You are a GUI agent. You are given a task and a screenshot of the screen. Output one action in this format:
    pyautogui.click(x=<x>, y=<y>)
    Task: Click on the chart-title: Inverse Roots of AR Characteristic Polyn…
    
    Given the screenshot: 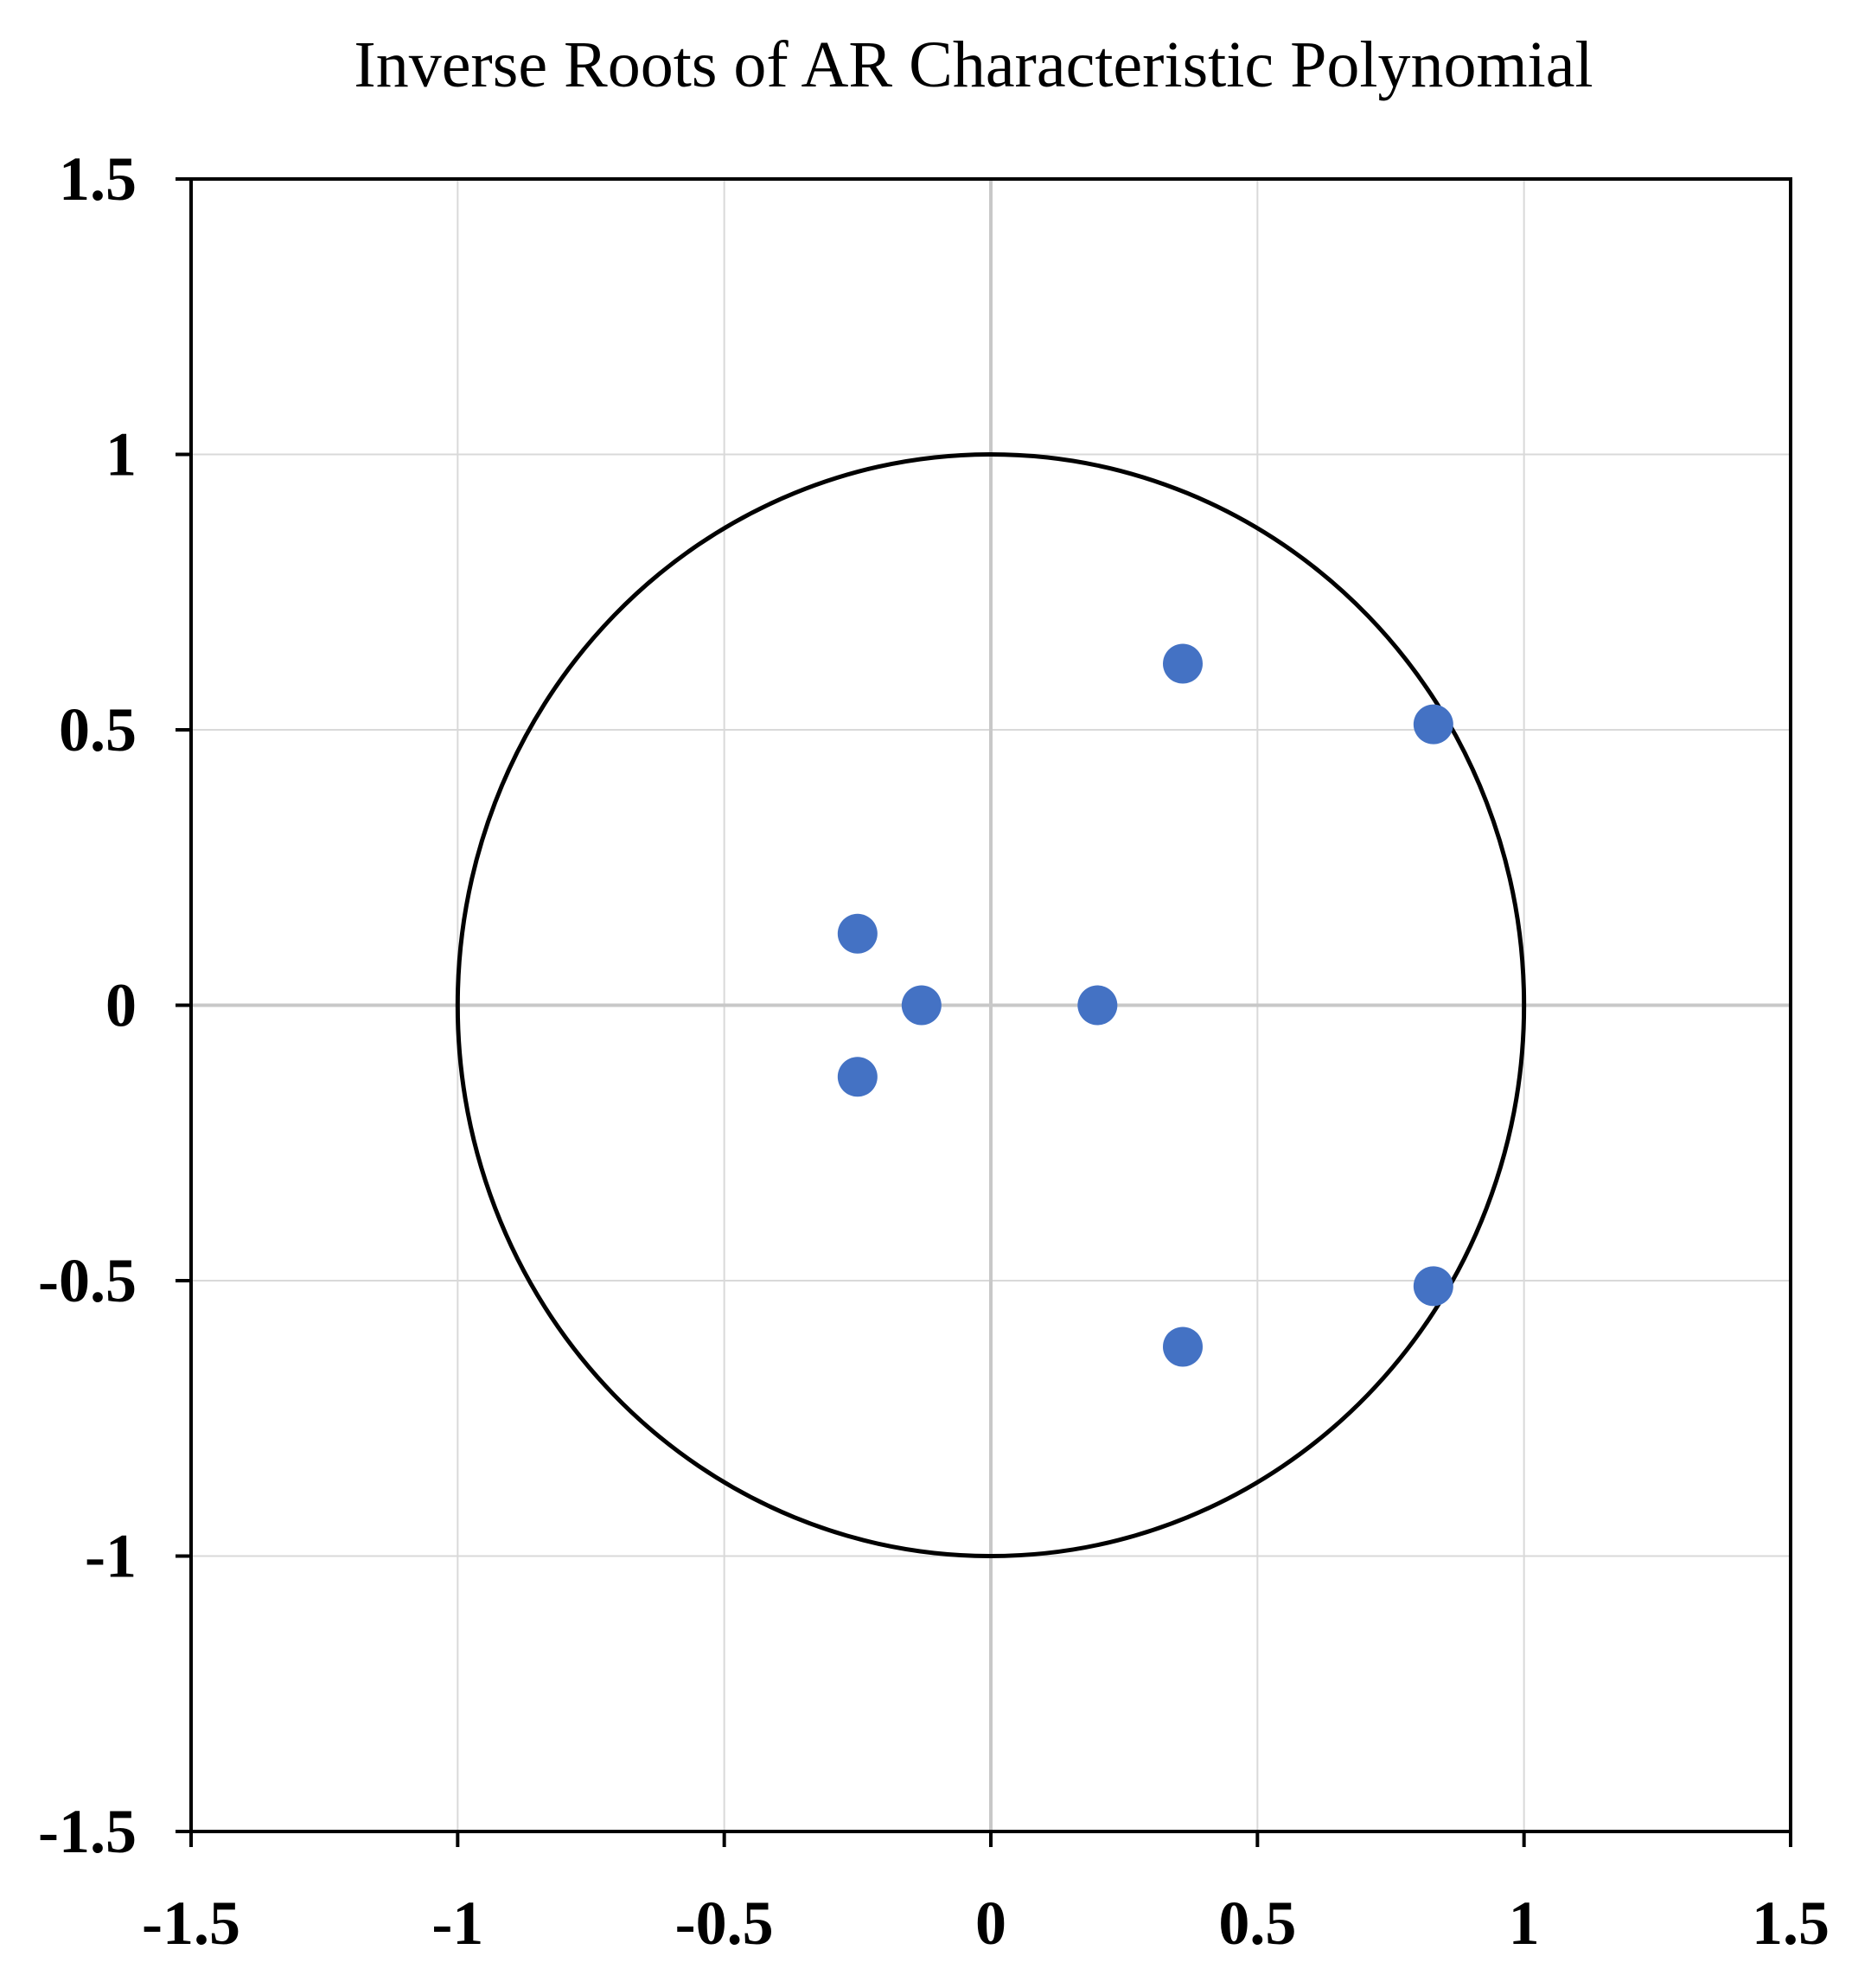 What is the action you would take?
    pyautogui.click(x=974, y=65)
    